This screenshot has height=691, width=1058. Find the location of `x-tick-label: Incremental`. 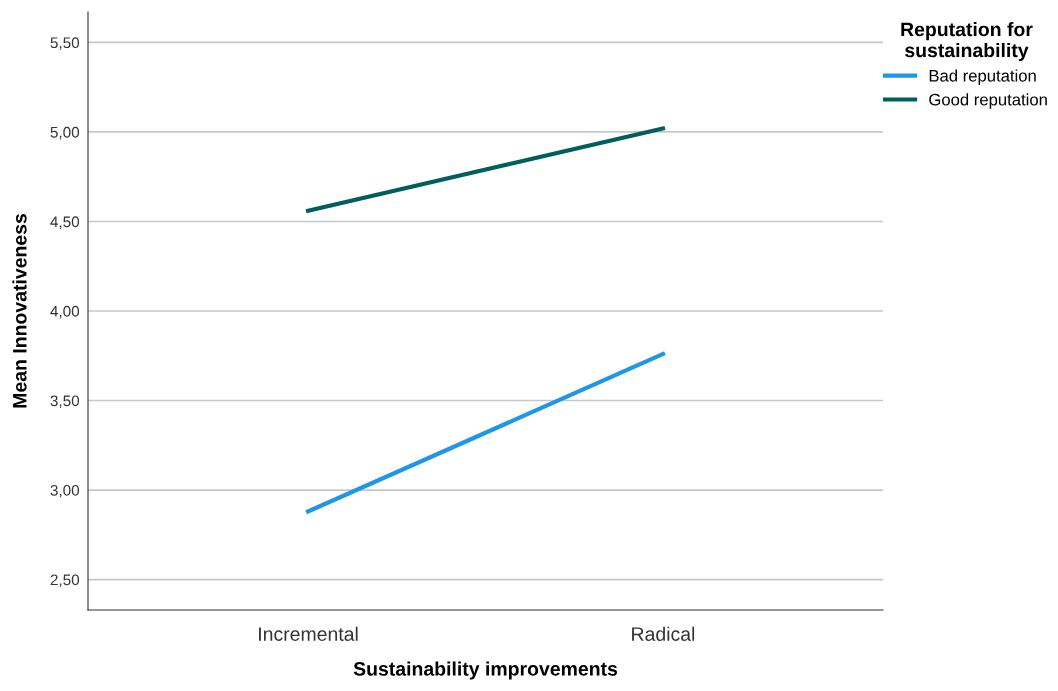

x-tick-label: Incremental is located at coordinates (308, 633).